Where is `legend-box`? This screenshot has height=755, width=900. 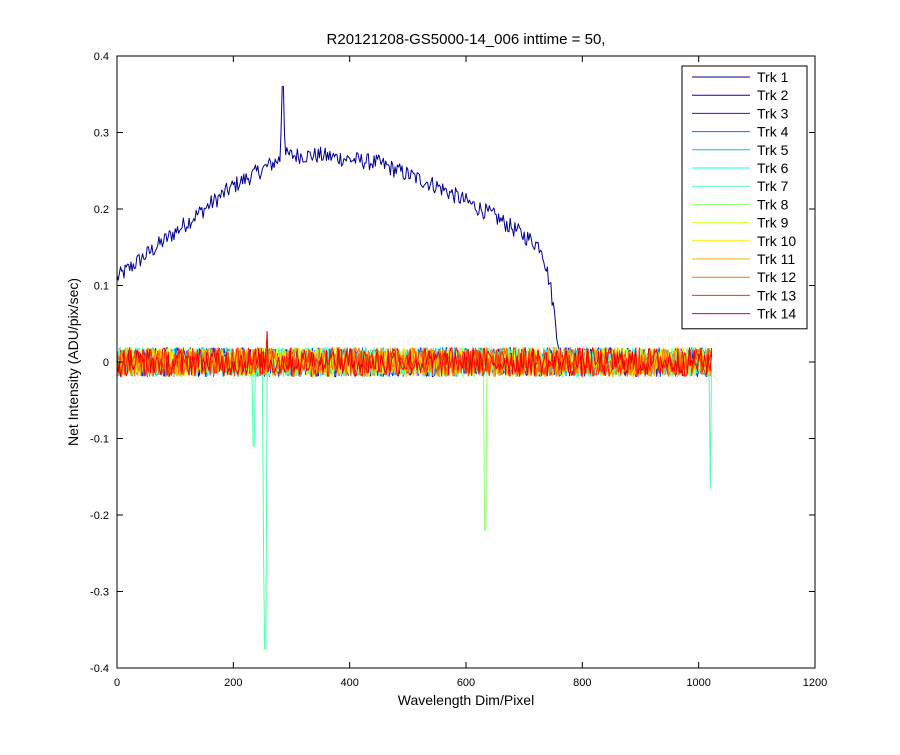 legend-box is located at coordinates (744, 197).